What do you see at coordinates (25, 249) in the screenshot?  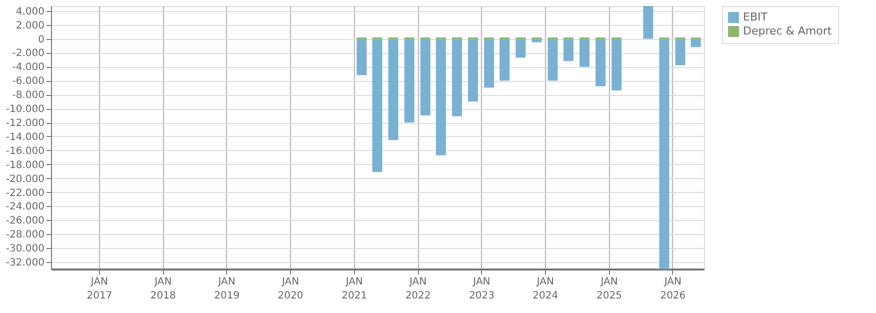 I see `y-tick-label: -30.000` at bounding box center [25, 249].